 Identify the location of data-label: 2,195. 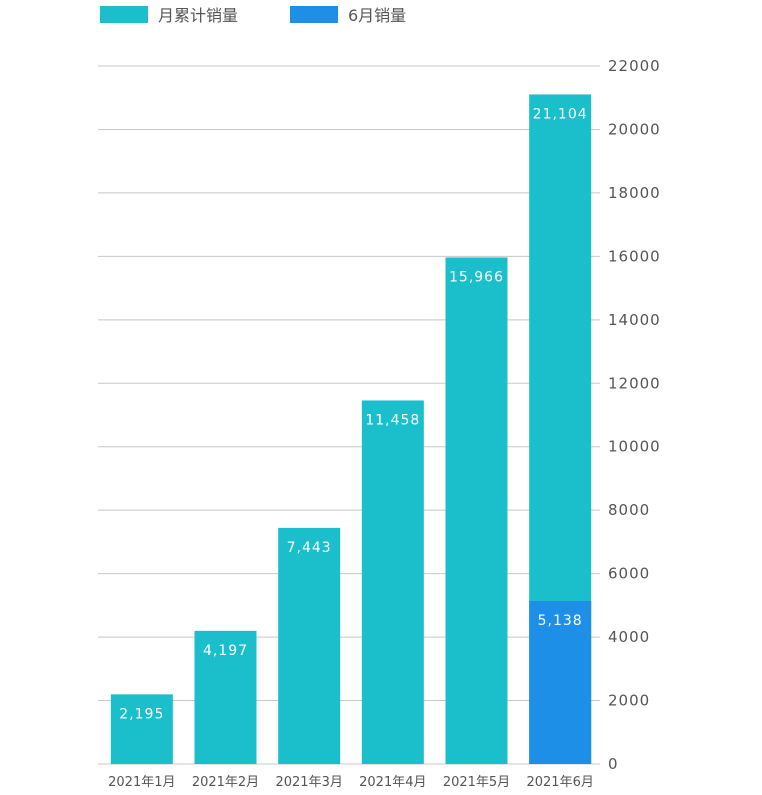
(141, 714).